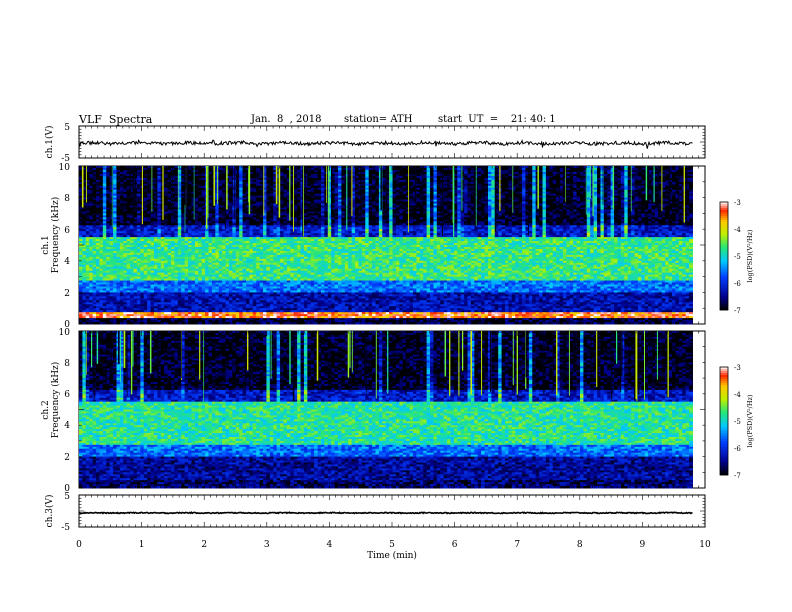  I want to click on ch1-waveform-panel: 5 -5 ch.1(V), so click(374, 143).